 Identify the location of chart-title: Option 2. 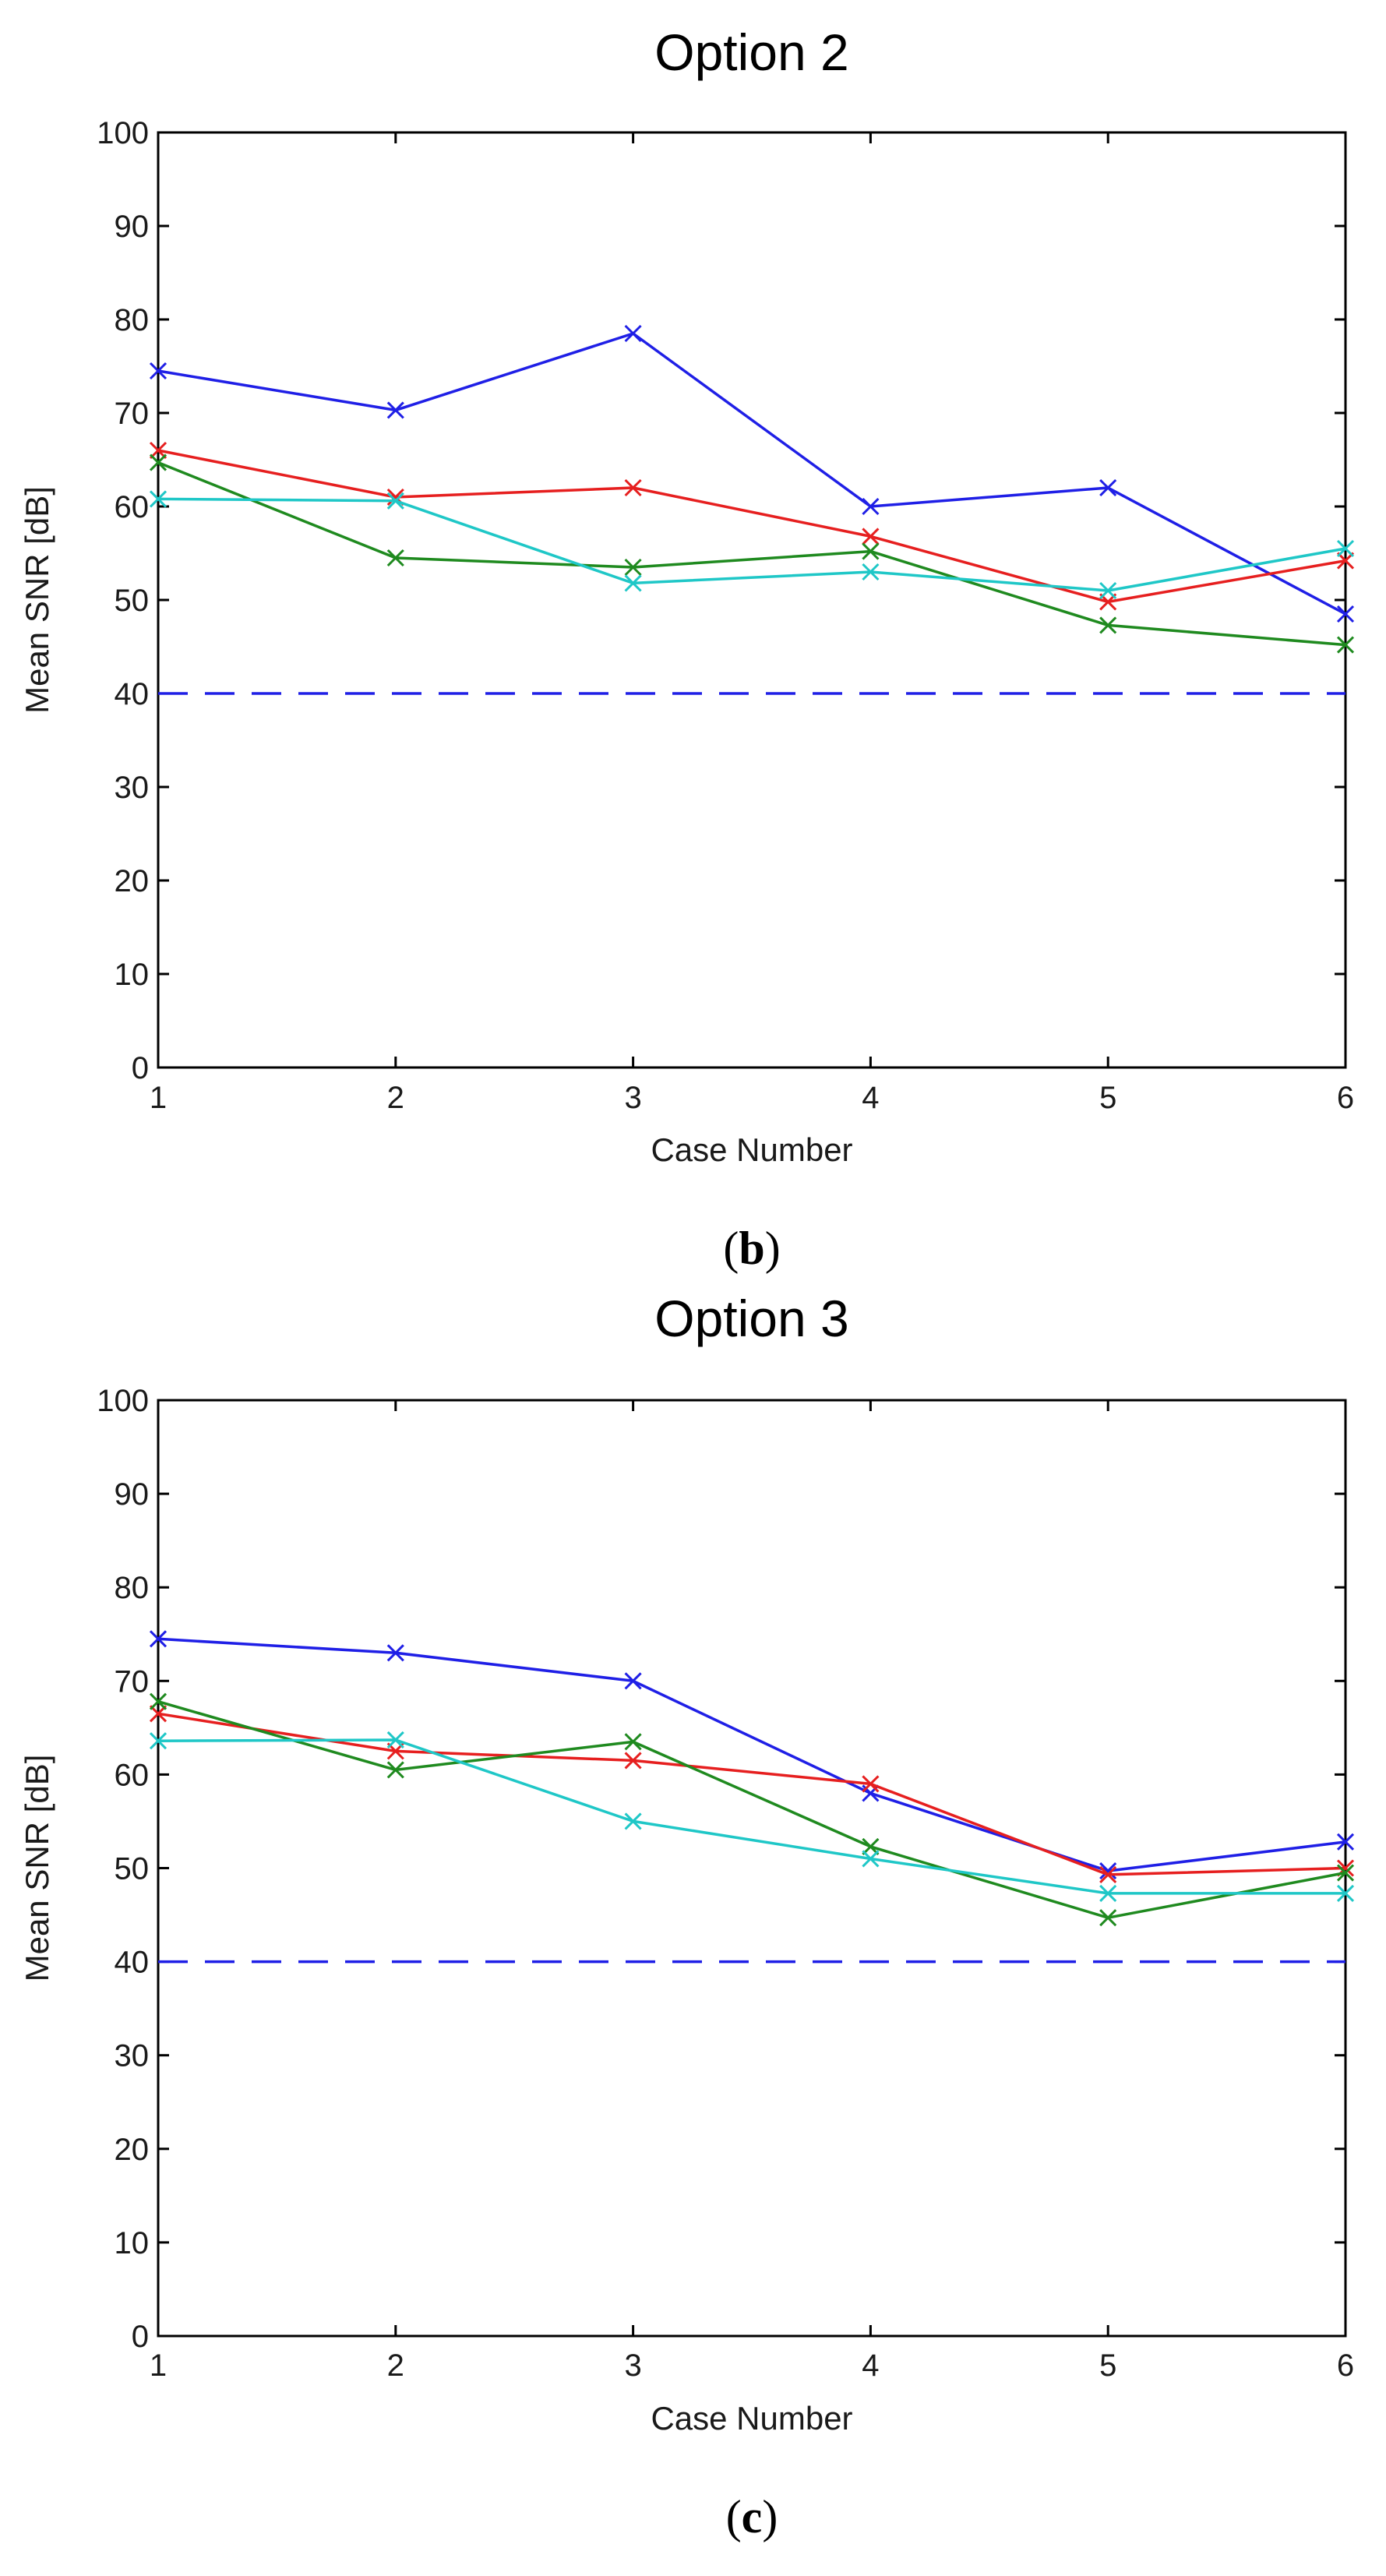
(751, 52).